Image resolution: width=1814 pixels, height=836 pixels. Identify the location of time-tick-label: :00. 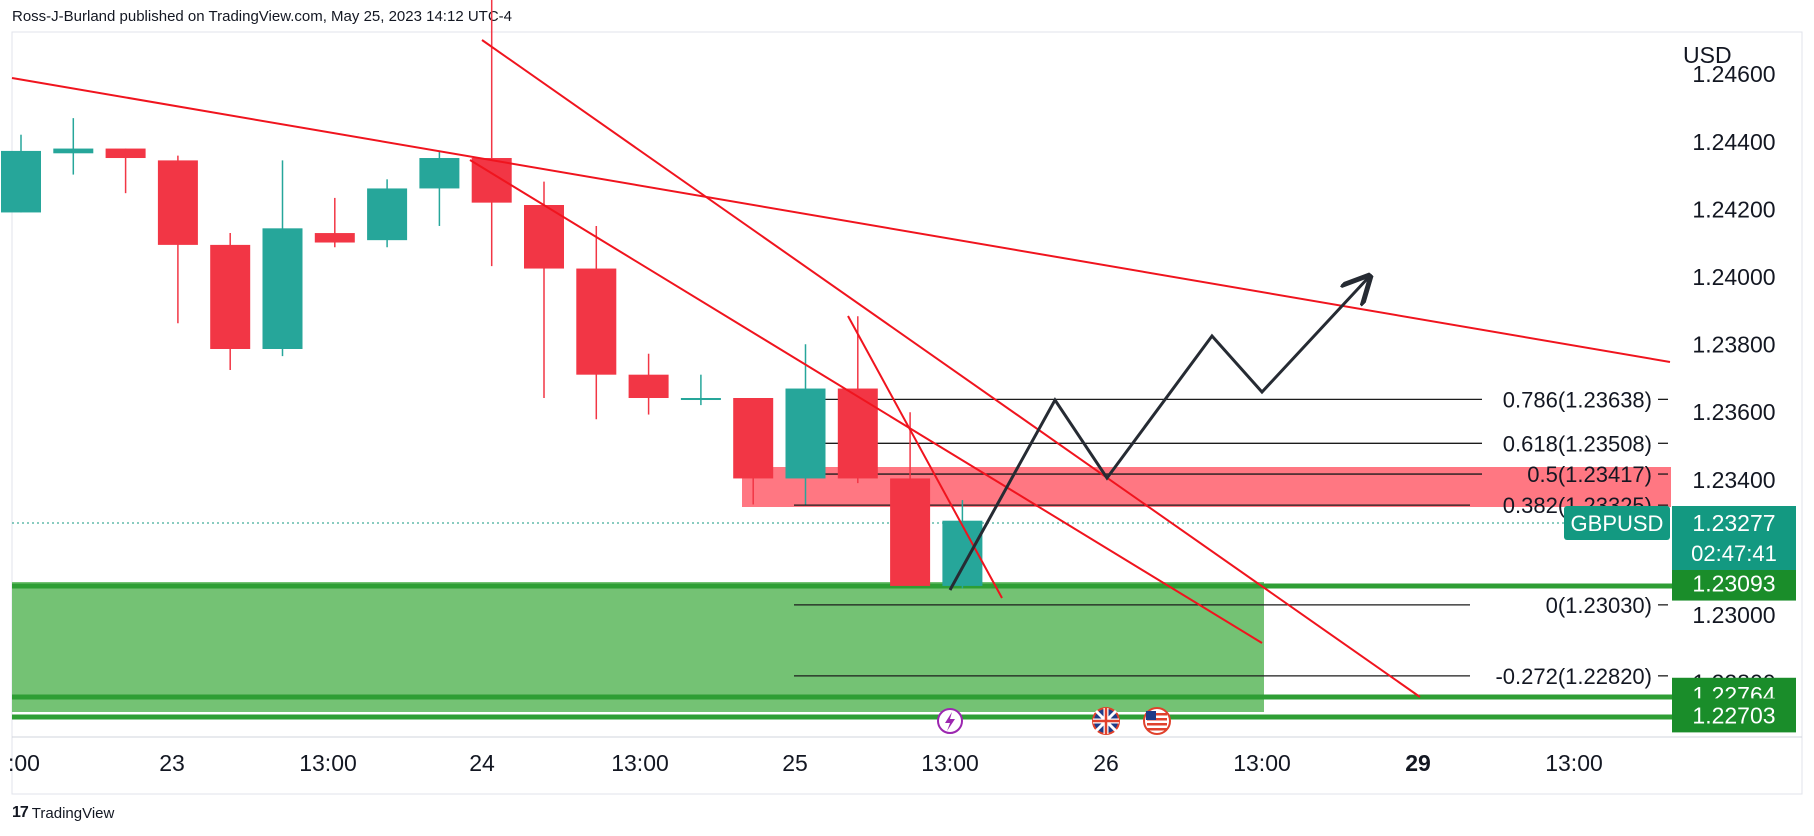
(24, 763).